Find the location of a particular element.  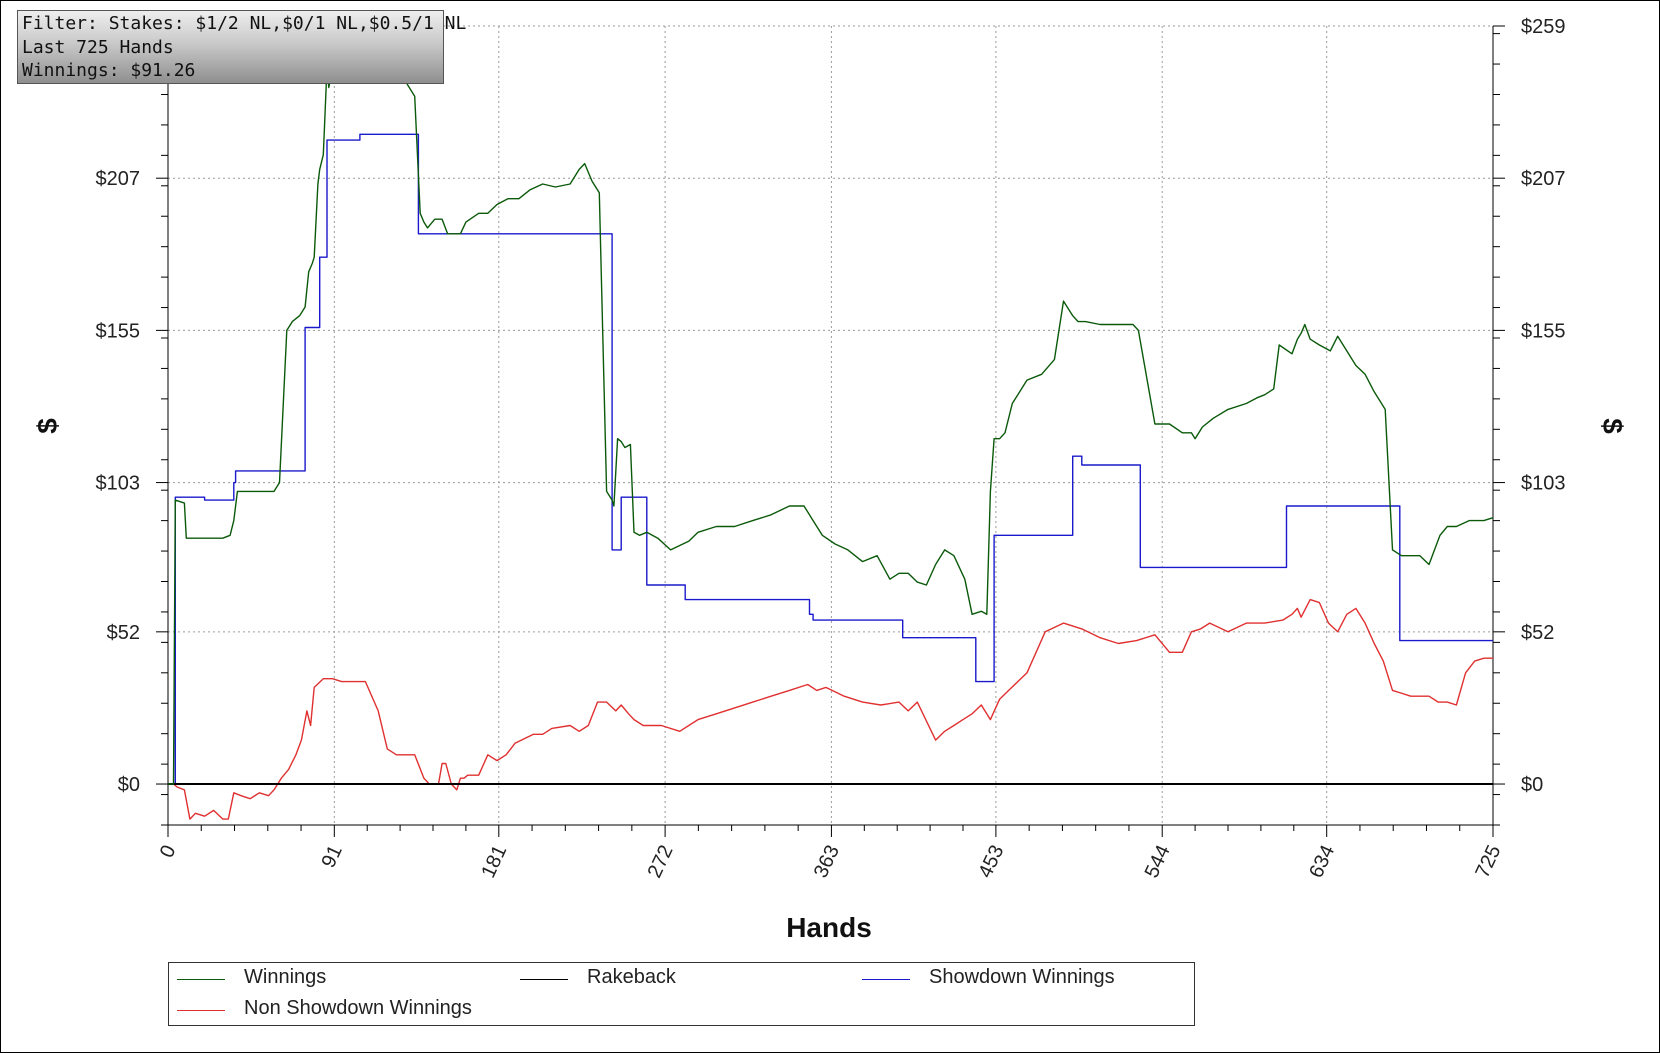

y-tick-label-left: $155 is located at coordinates (118, 331).